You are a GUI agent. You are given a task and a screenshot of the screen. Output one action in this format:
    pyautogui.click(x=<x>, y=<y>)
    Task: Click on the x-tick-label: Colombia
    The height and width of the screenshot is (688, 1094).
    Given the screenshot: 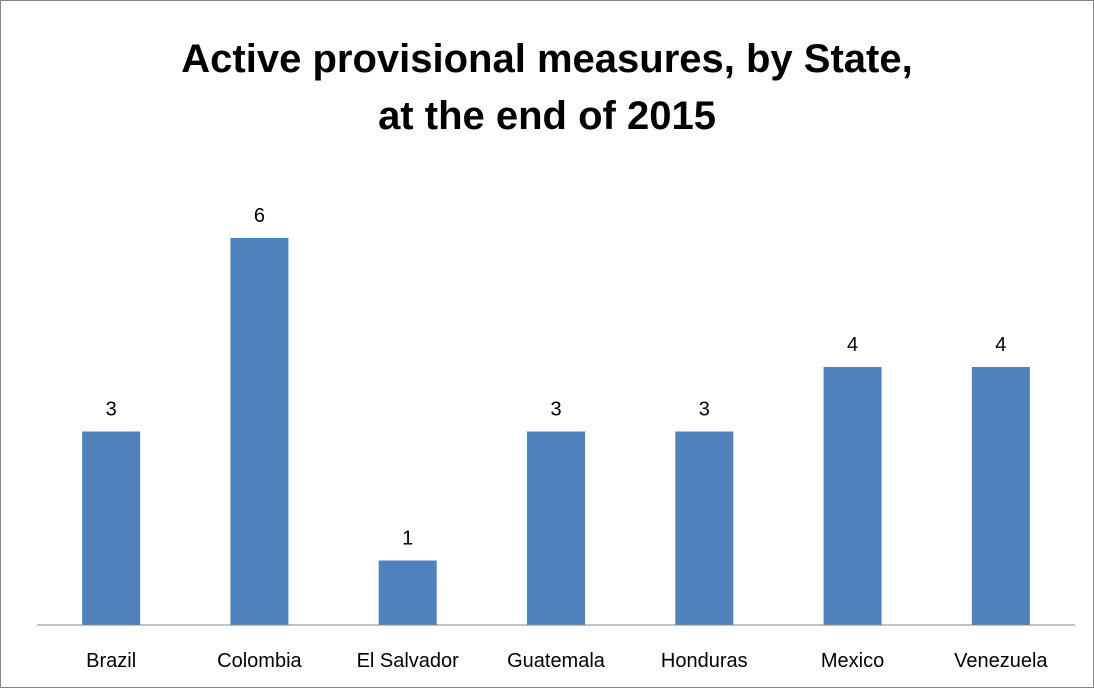 What is the action you would take?
    pyautogui.click(x=259, y=661)
    